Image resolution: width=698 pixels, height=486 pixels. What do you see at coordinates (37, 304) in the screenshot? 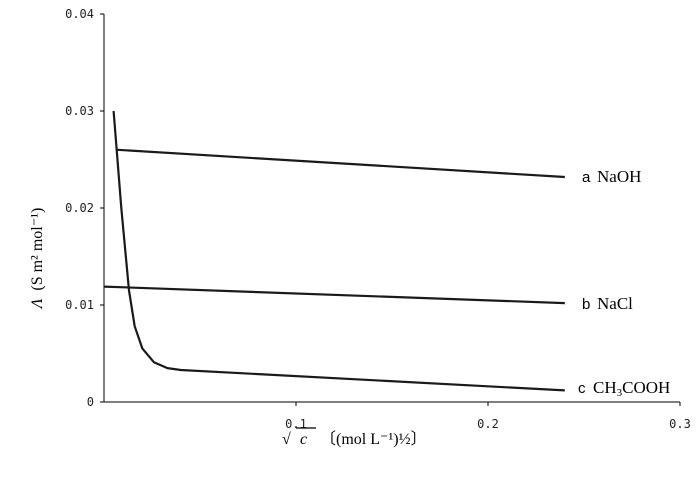
I see `y-axis-symbol: Λ` at bounding box center [37, 304].